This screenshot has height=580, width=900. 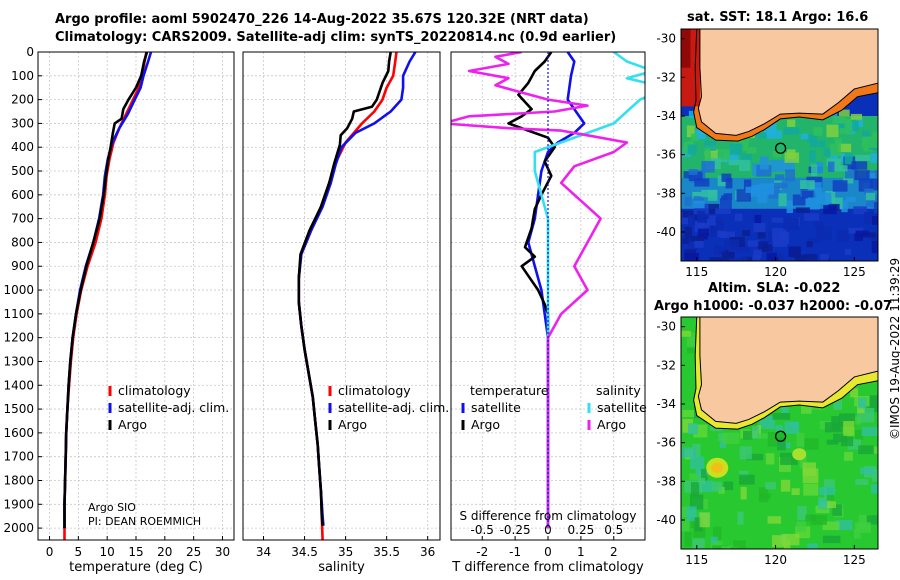 I want to click on y-tick-label: 600, so click(x=22, y=195).